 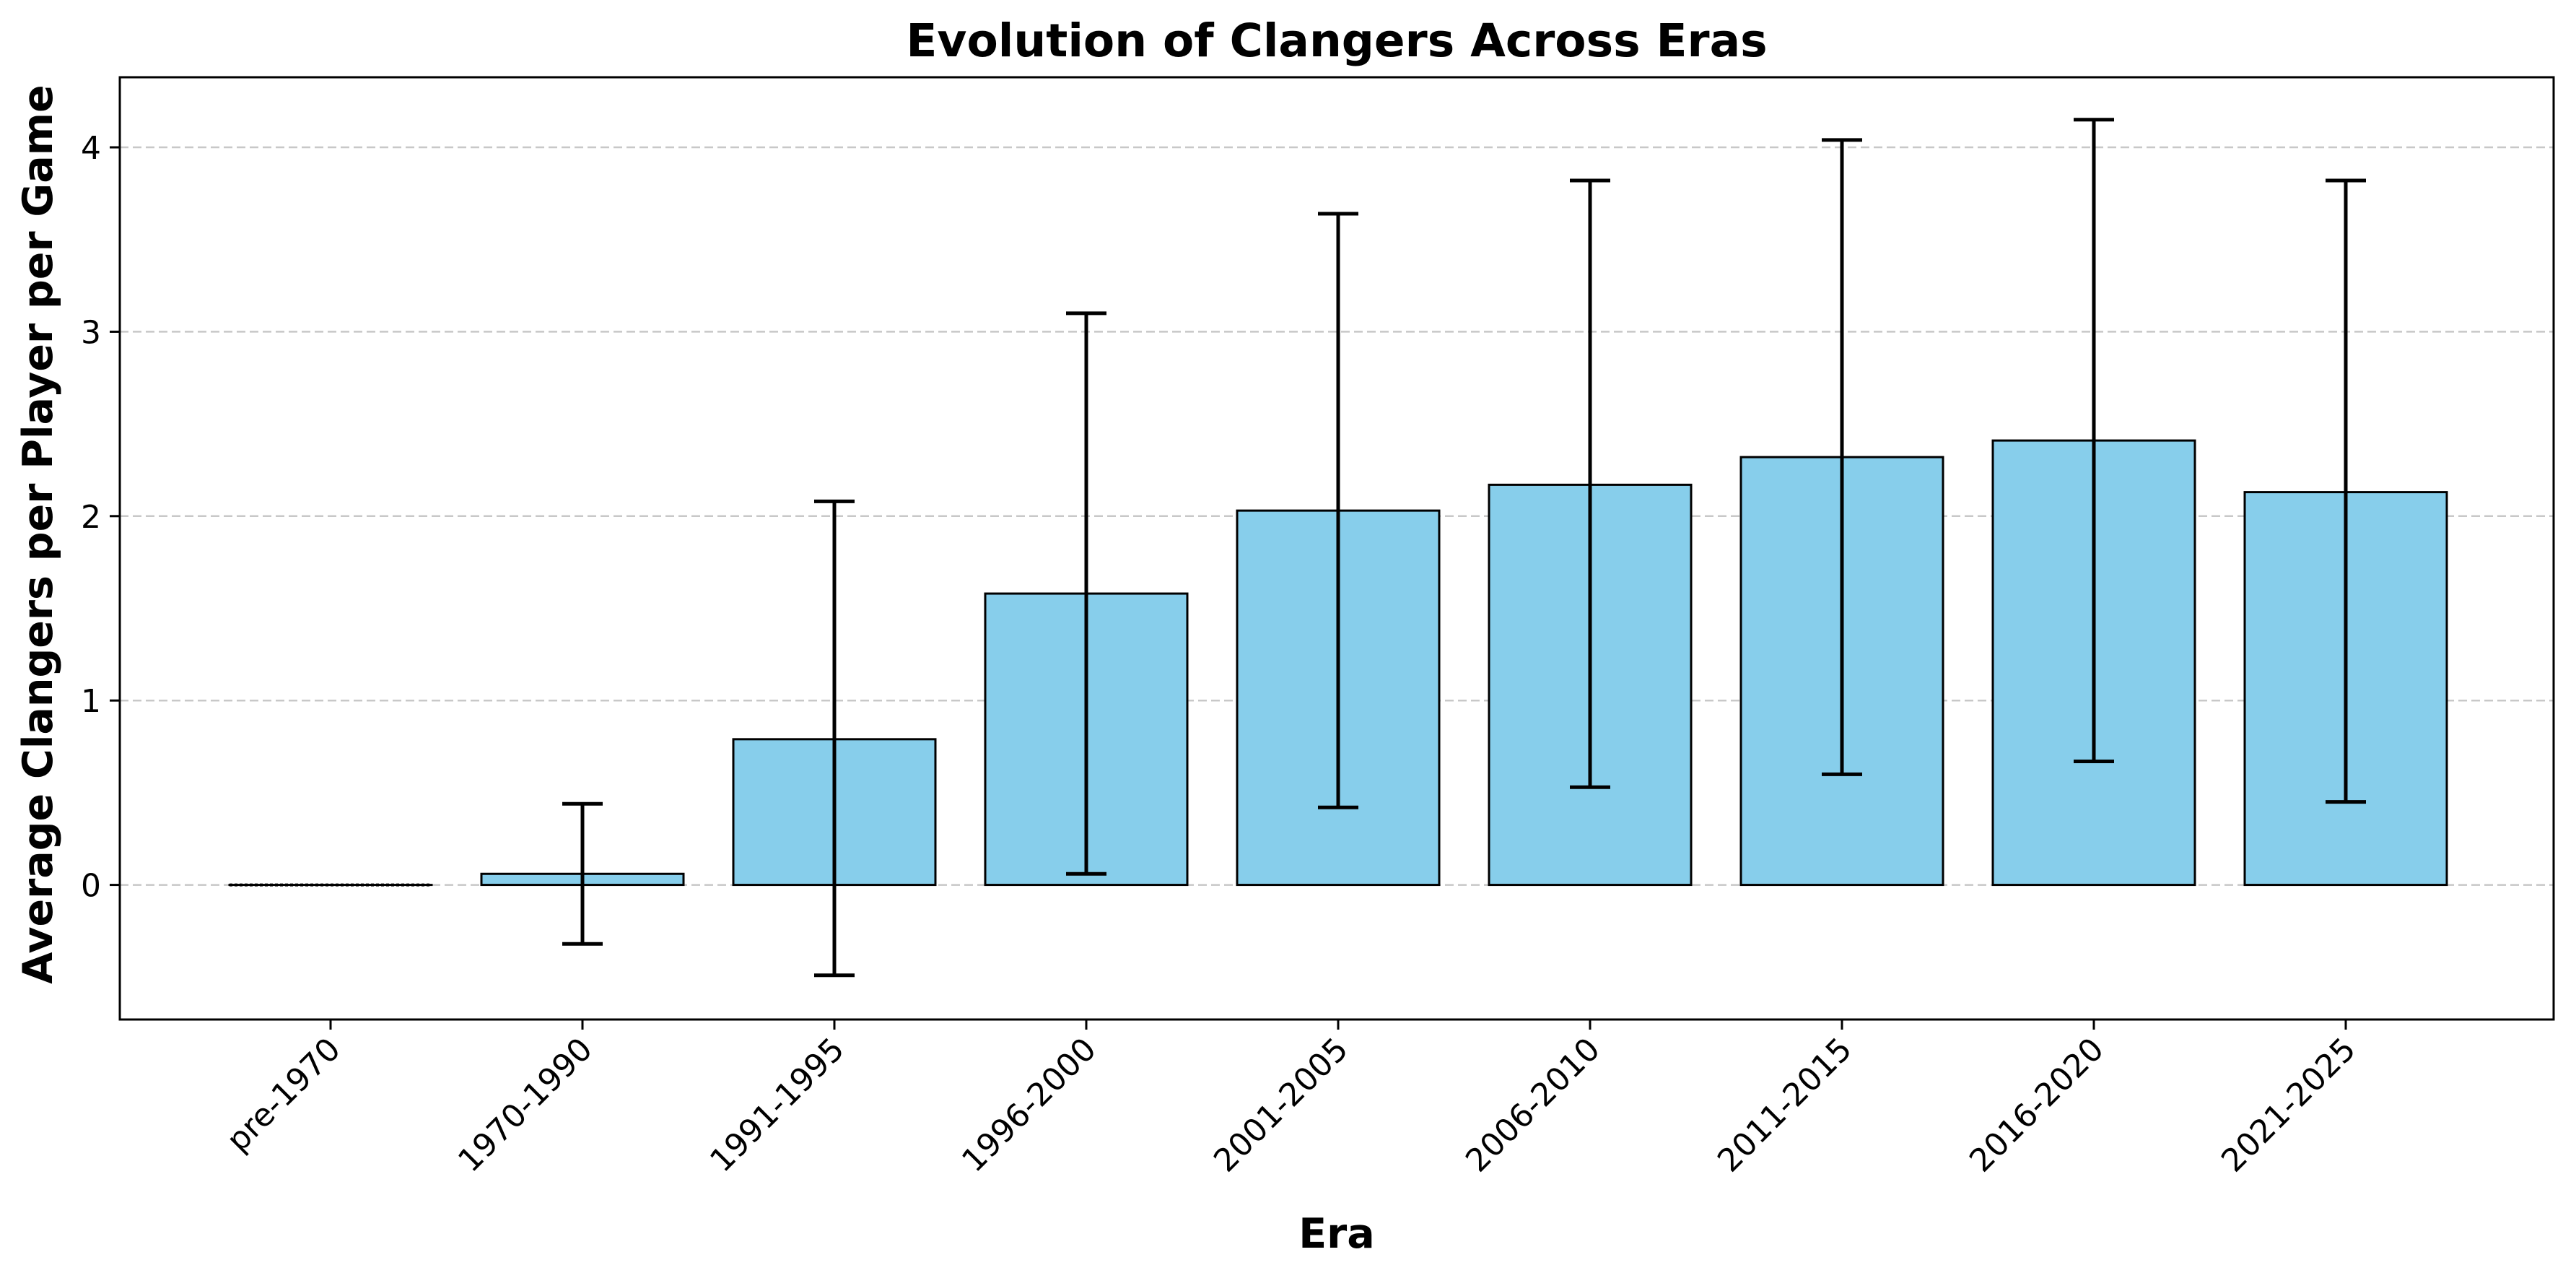 I want to click on chart-title: Evolution of Clangers Across Eras, so click(x=1336, y=40).